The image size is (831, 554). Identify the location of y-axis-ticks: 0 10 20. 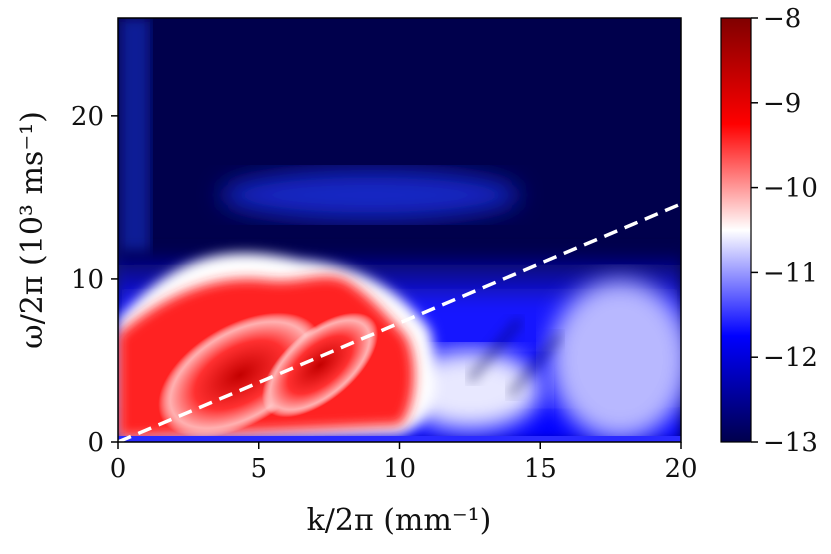
(94, 280).